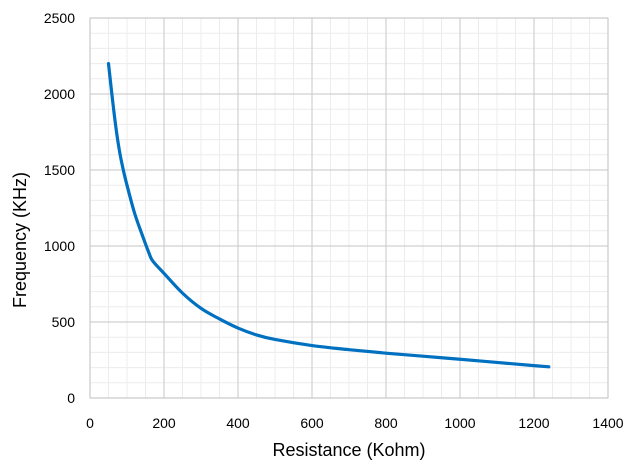 The width and height of the screenshot is (640, 464). What do you see at coordinates (59, 208) in the screenshot?
I see `y-tick-labels: 0 500 1000 1500 2000 2500` at bounding box center [59, 208].